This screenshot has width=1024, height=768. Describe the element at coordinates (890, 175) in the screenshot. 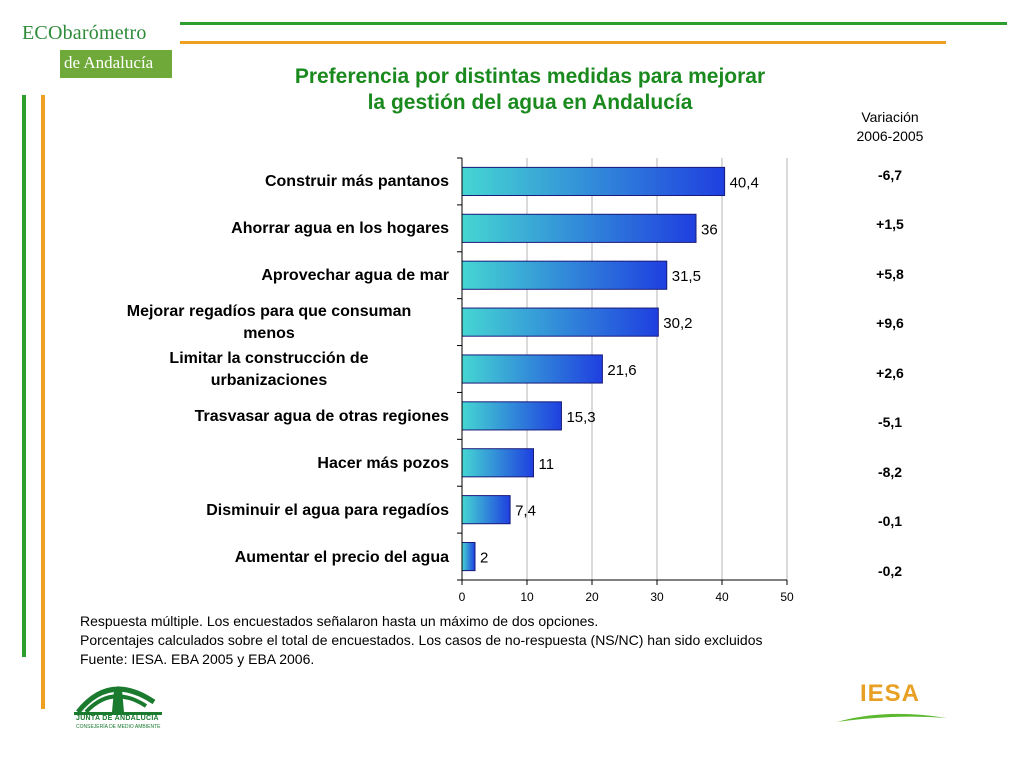

I see `variation-value: -6,7` at that location.